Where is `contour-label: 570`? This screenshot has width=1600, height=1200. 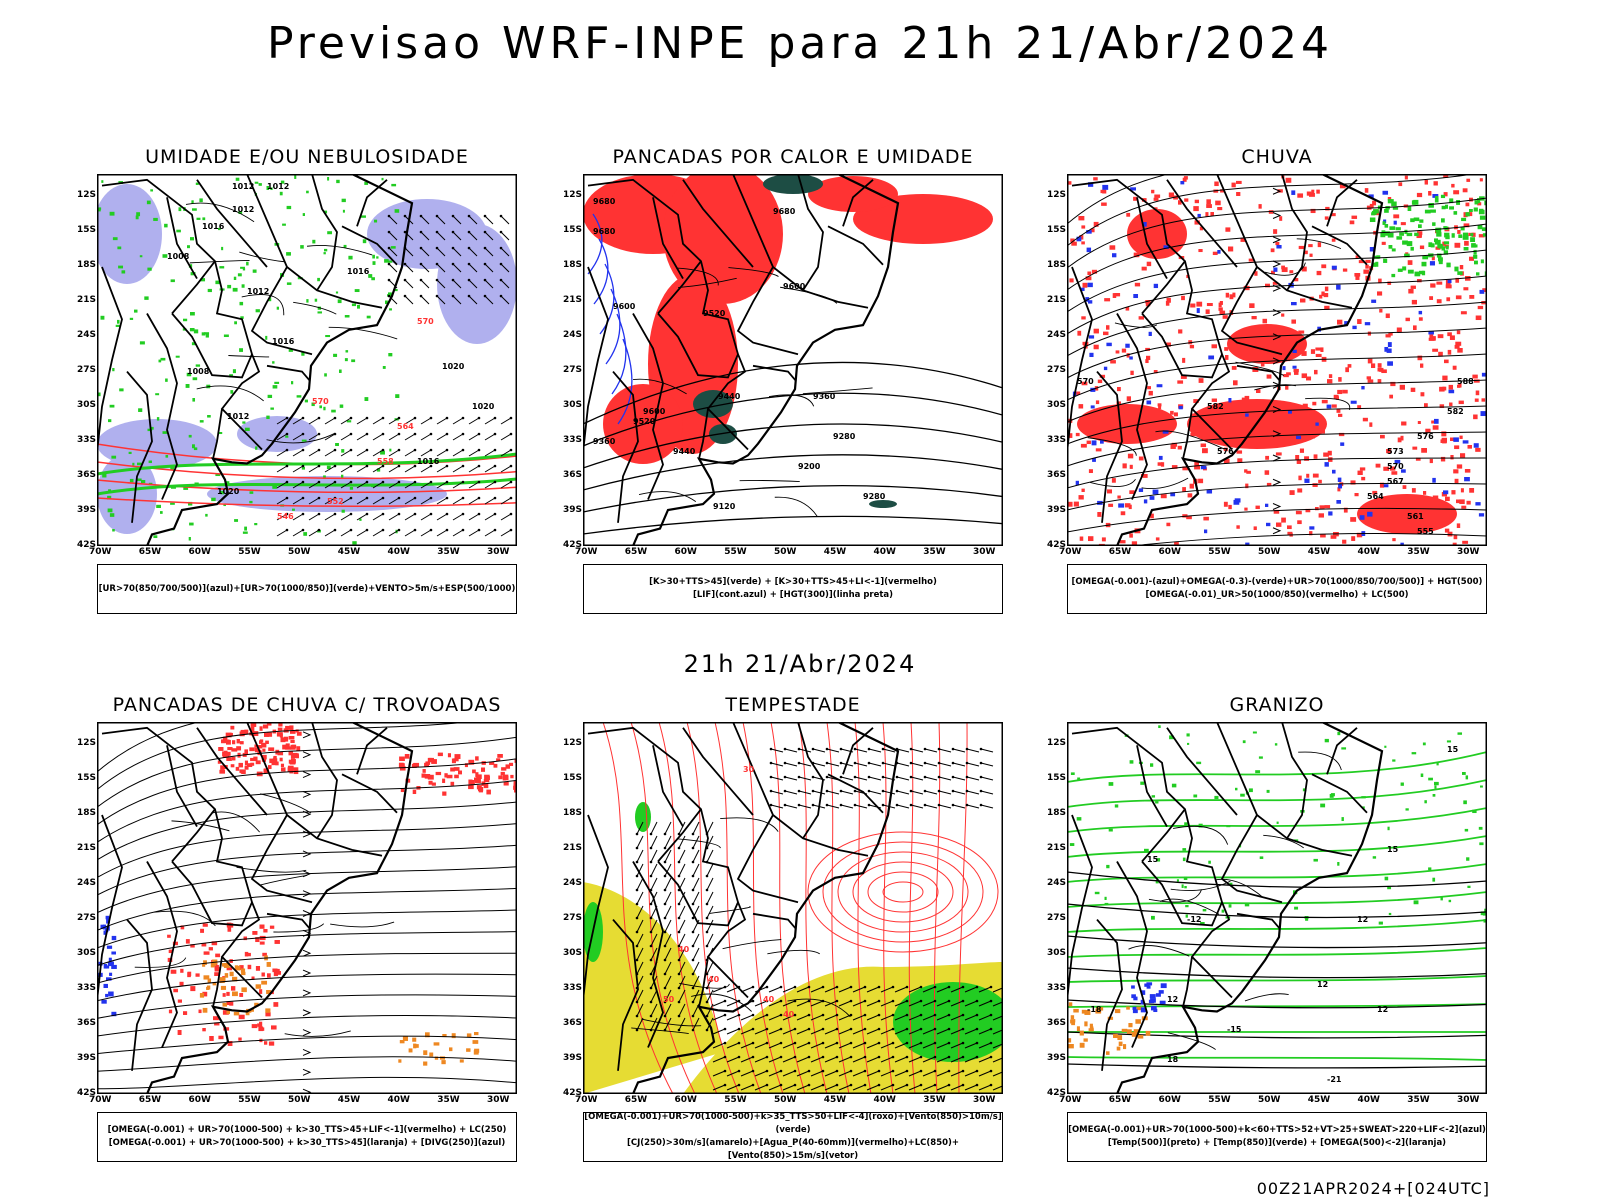 contour-label: 570 is located at coordinates (320, 401).